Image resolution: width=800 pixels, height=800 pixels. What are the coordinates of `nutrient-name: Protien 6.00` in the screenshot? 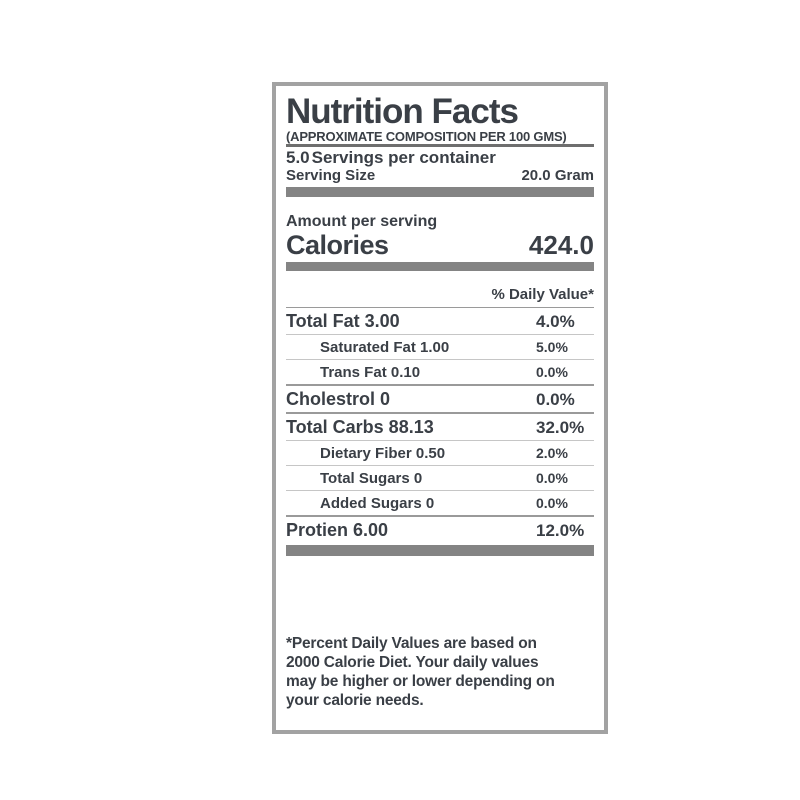 It's located at (337, 530).